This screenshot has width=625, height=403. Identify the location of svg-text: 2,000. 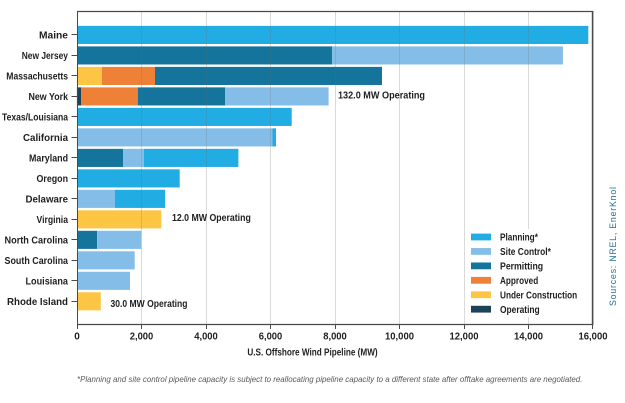
(142, 337).